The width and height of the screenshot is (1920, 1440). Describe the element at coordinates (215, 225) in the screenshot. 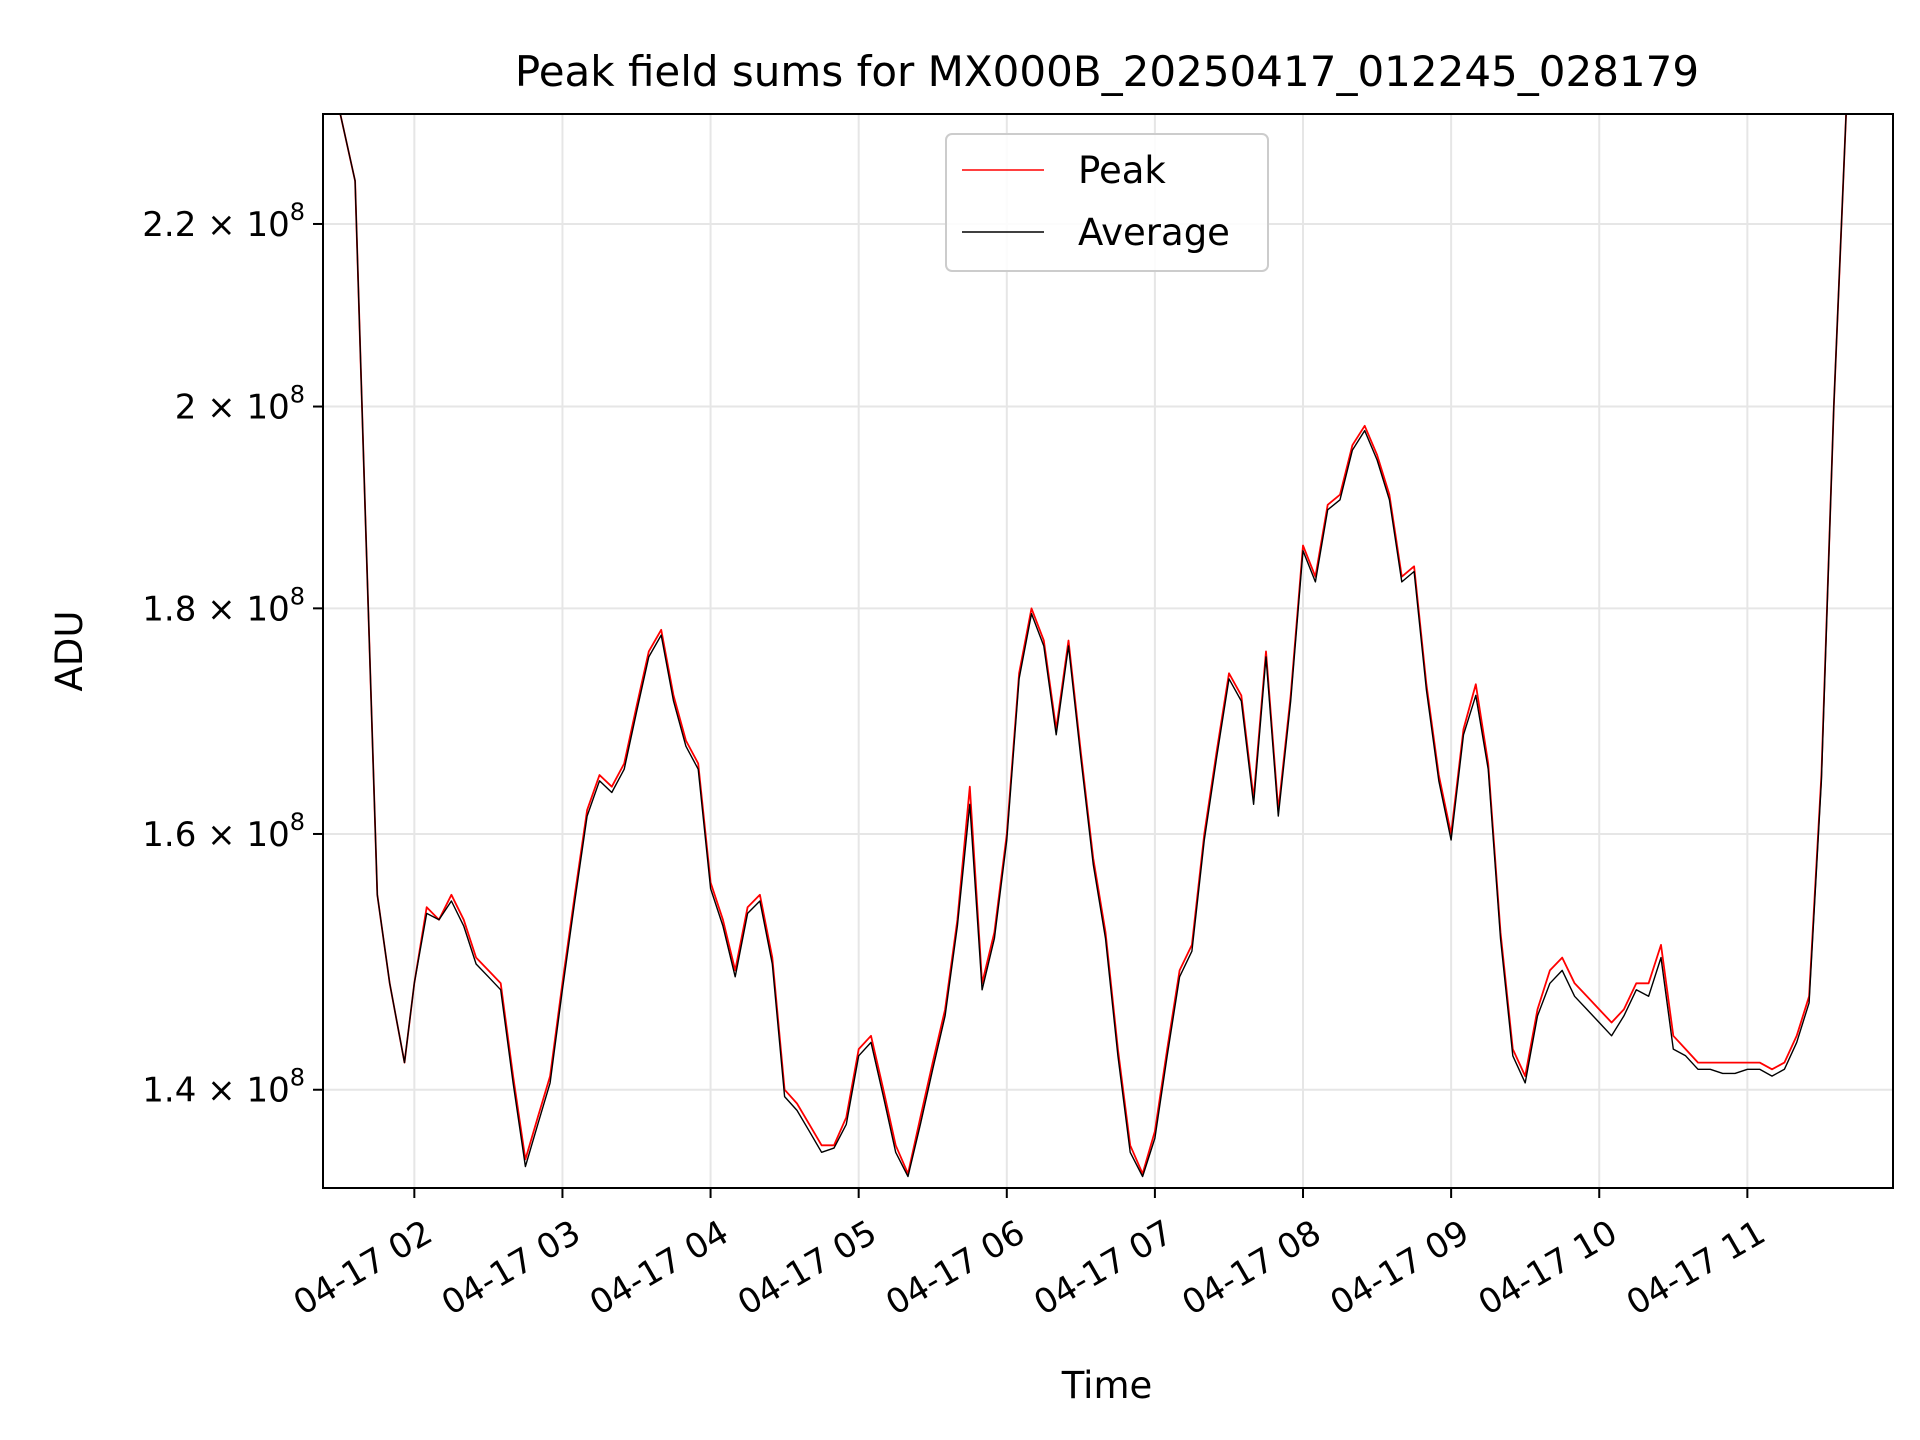

I see `y-tick-base: 2.2 × 10` at that location.